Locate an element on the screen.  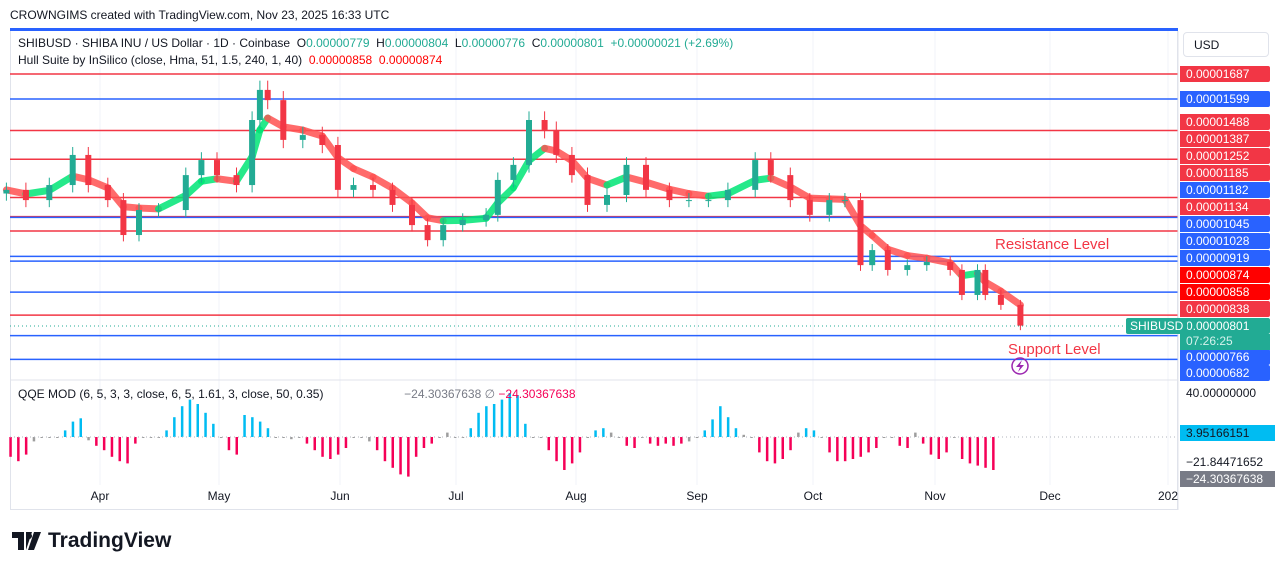
price-axis-label: 0.00000766 is located at coordinates (1225, 357).